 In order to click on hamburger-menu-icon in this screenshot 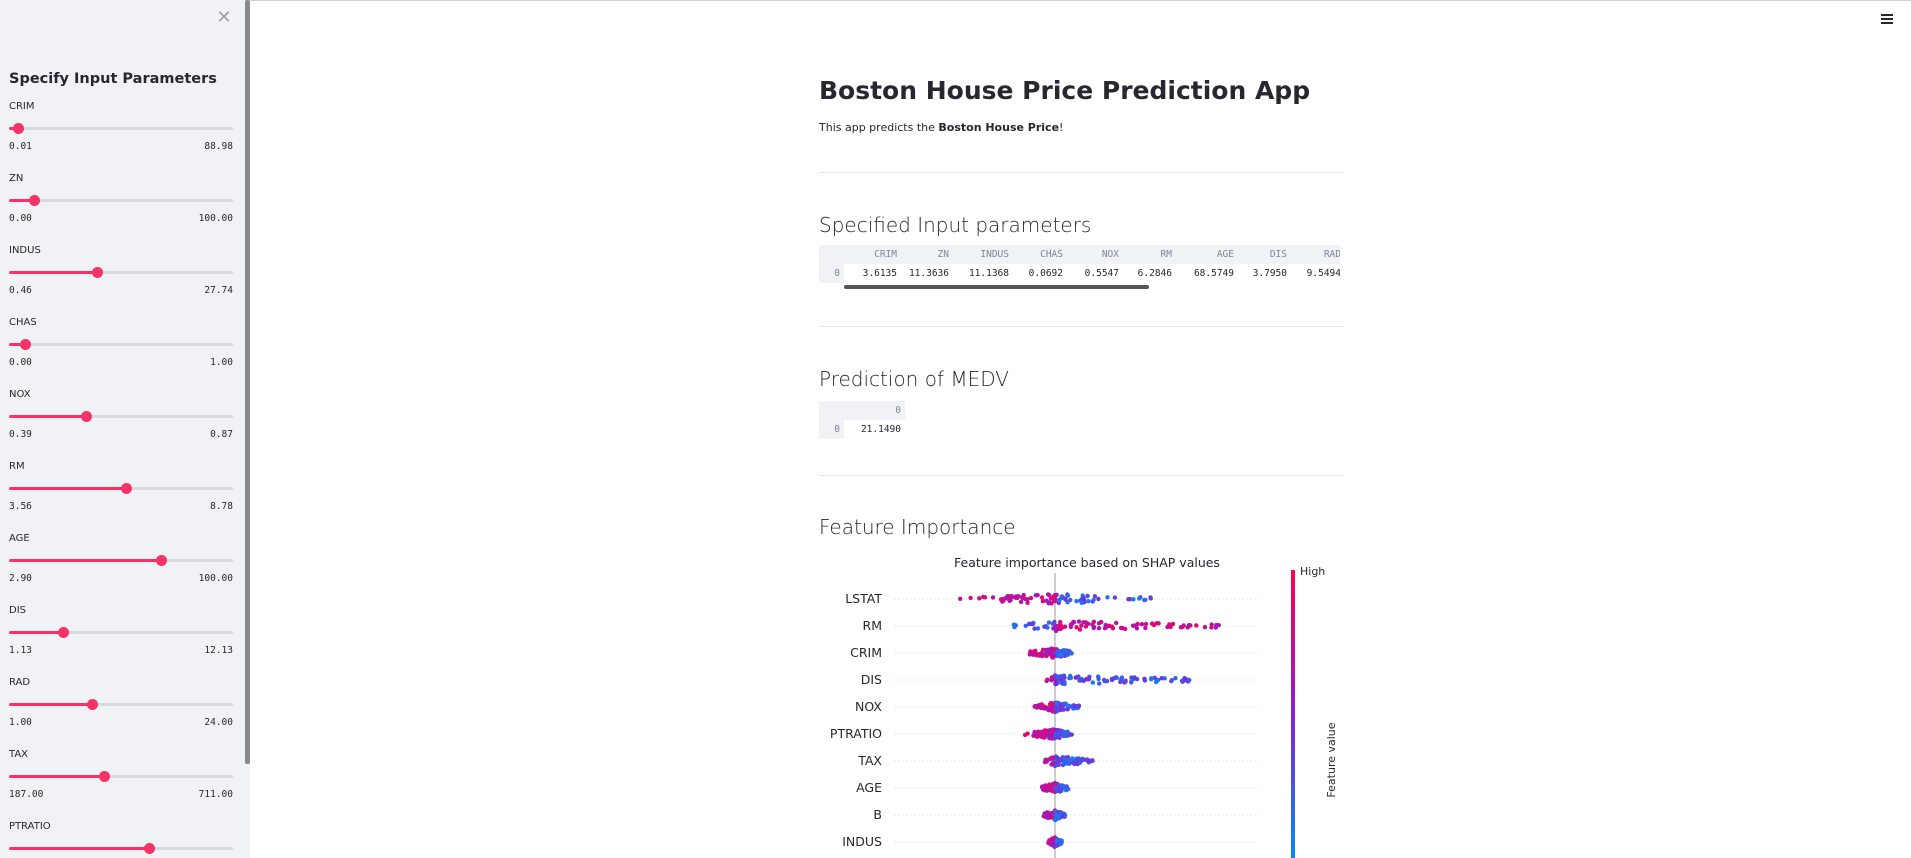, I will do `click(1888, 19)`.